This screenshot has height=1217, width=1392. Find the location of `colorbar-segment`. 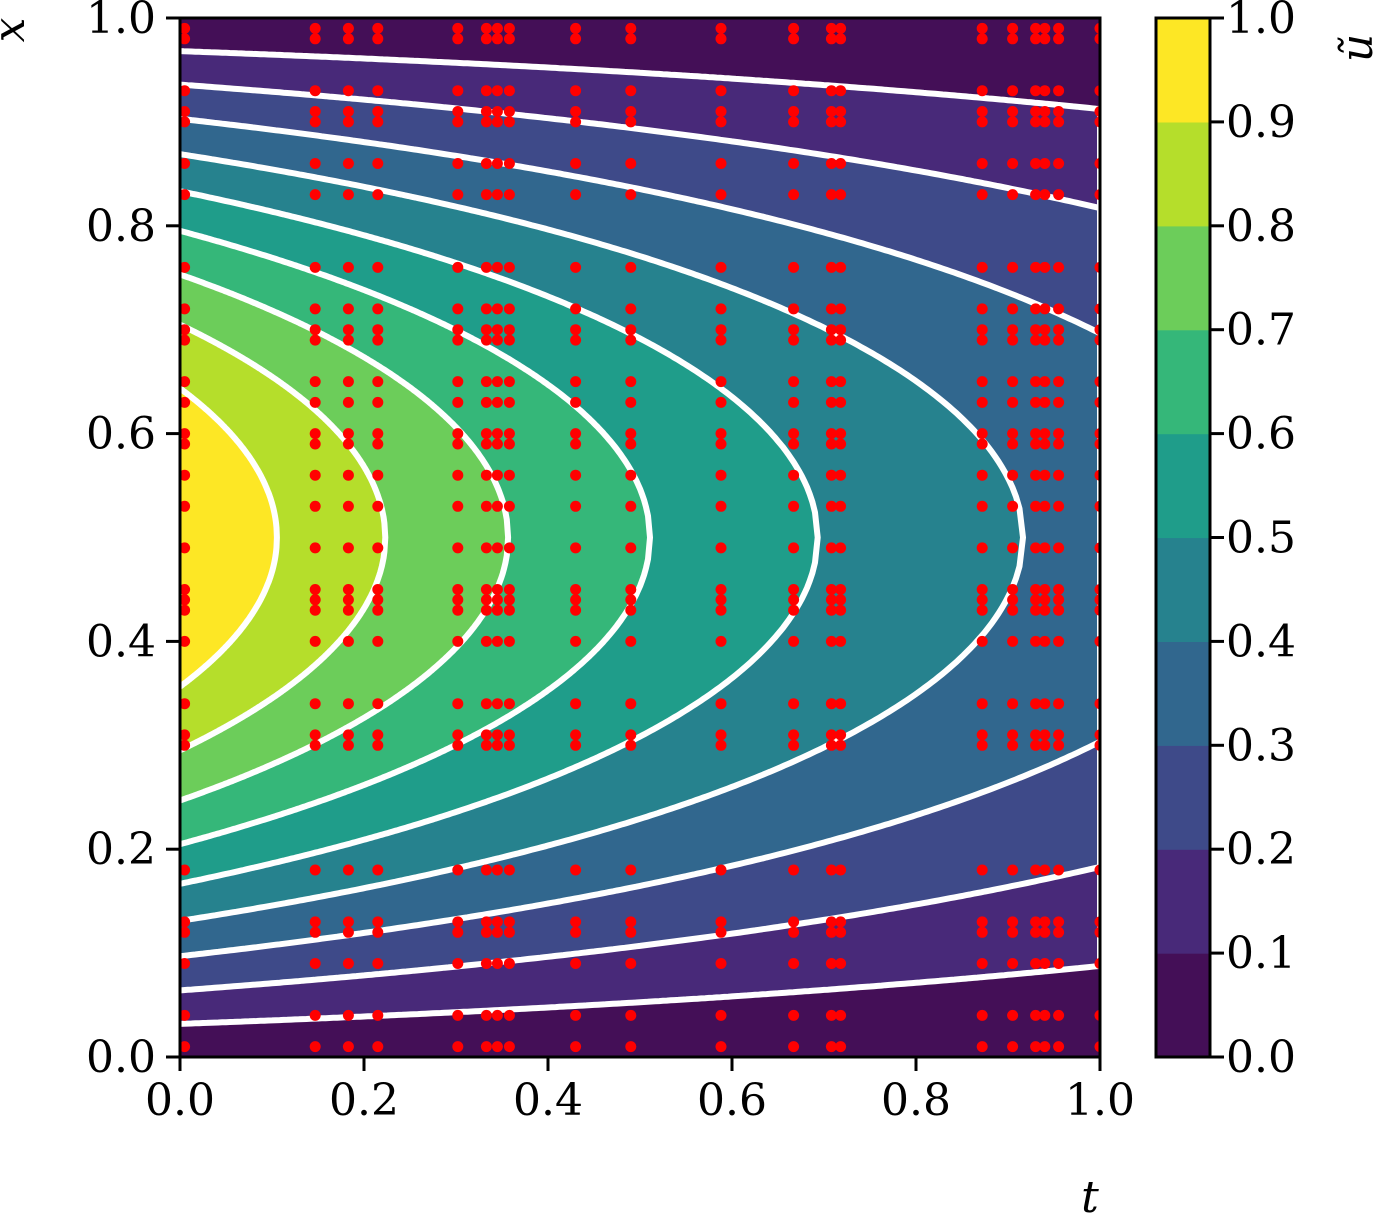

colorbar-segment is located at coordinates (1183, 1005).